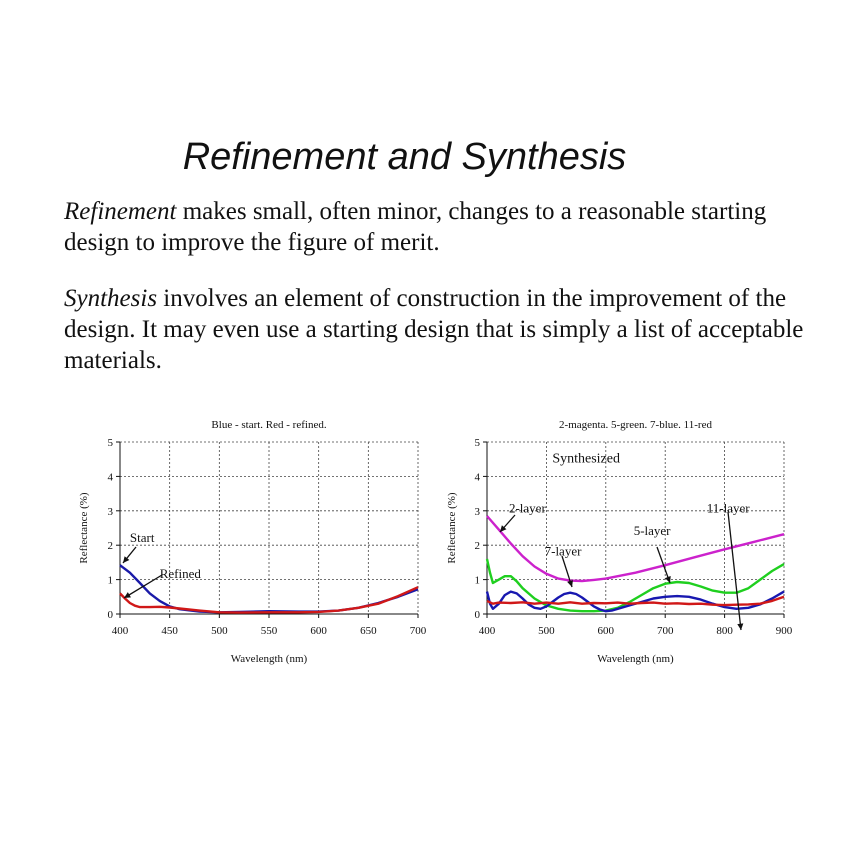 The image size is (859, 859). I want to click on chart1-x-tick-label: 700, so click(418, 631).